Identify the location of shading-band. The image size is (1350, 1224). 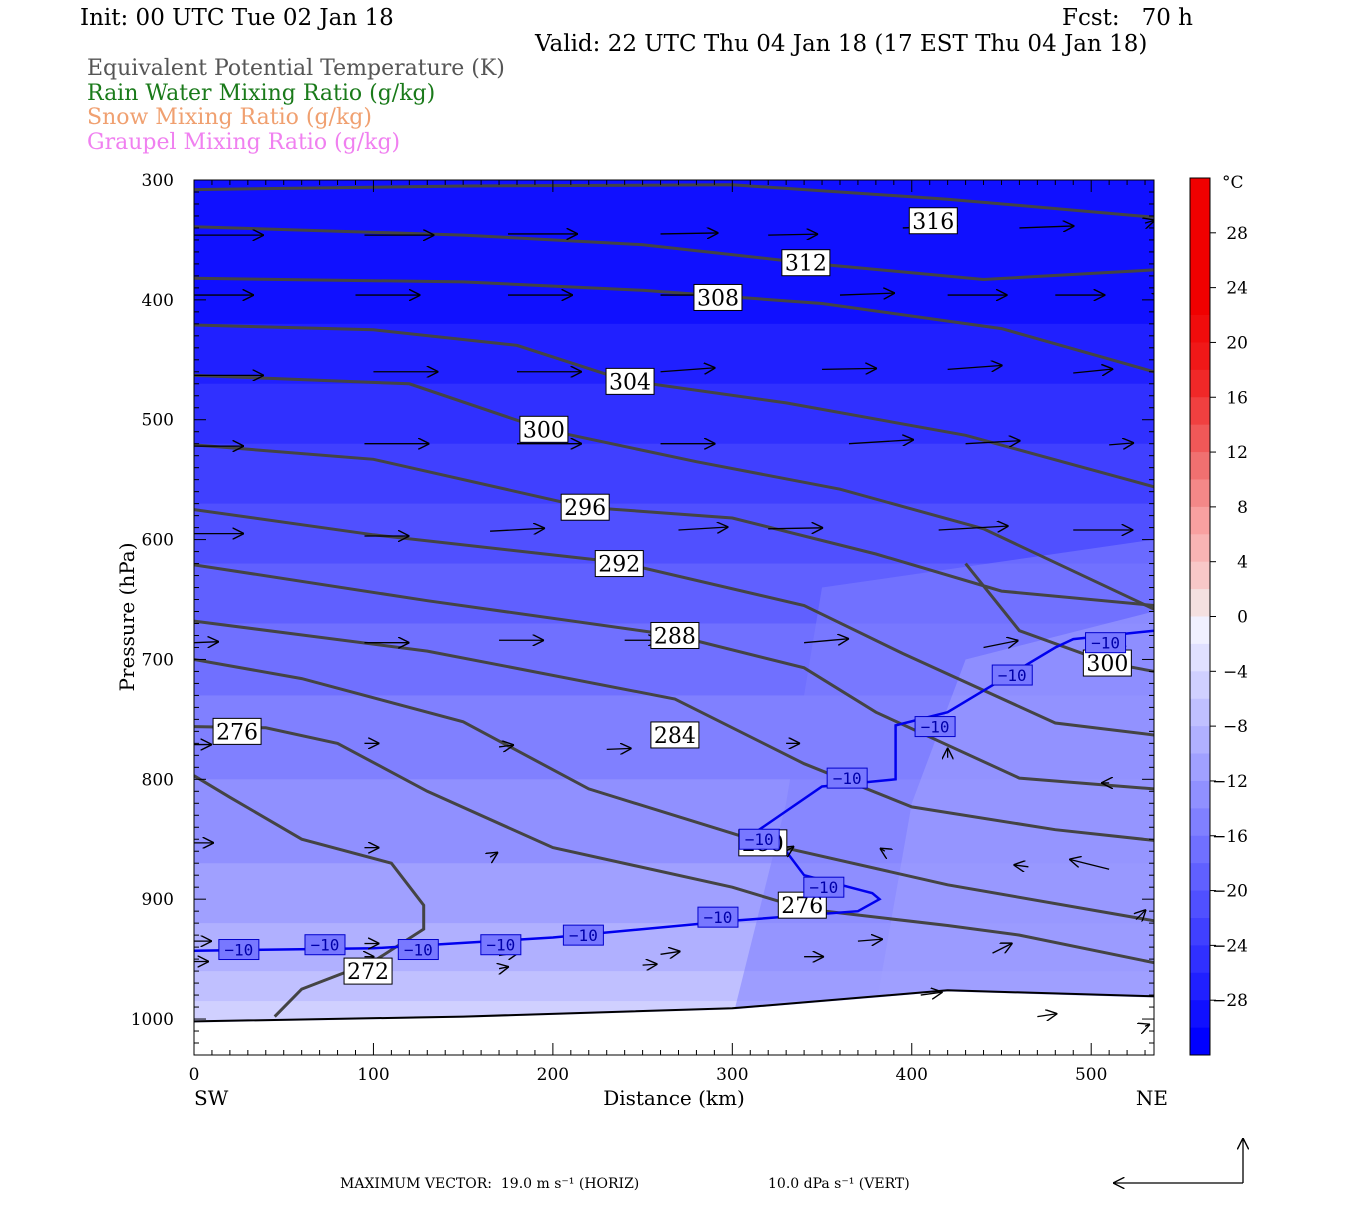
(674, 414).